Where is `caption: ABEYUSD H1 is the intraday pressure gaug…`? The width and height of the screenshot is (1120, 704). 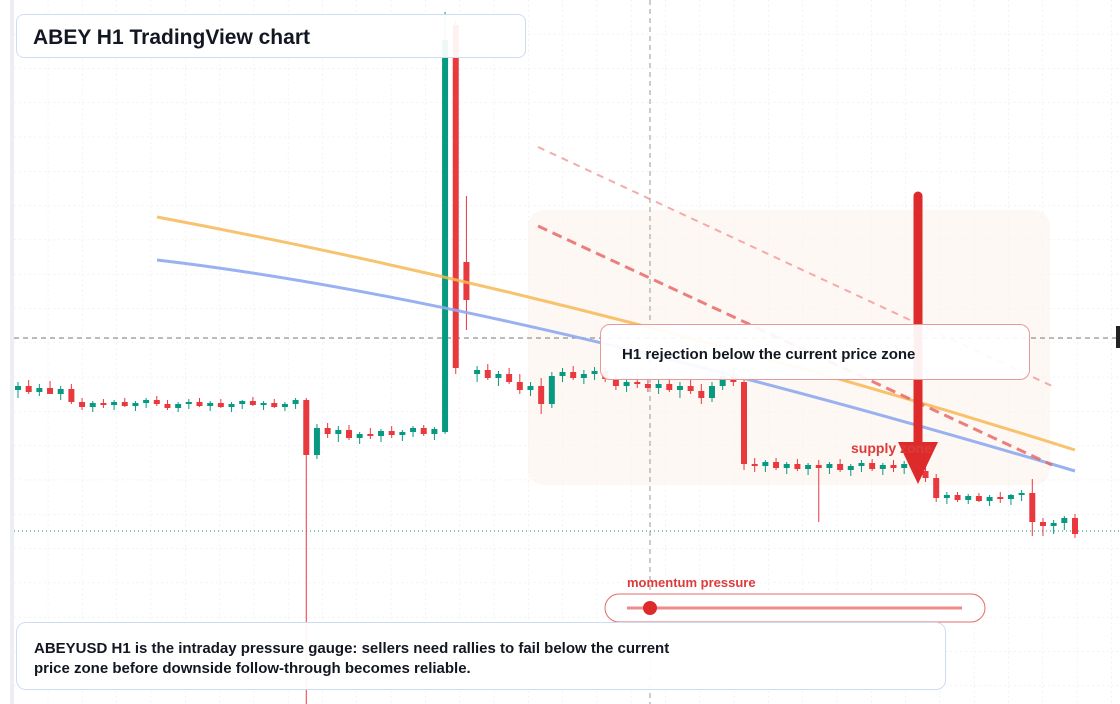 caption: ABEYUSD H1 is the intraday pressure gaug… is located at coordinates (352, 658).